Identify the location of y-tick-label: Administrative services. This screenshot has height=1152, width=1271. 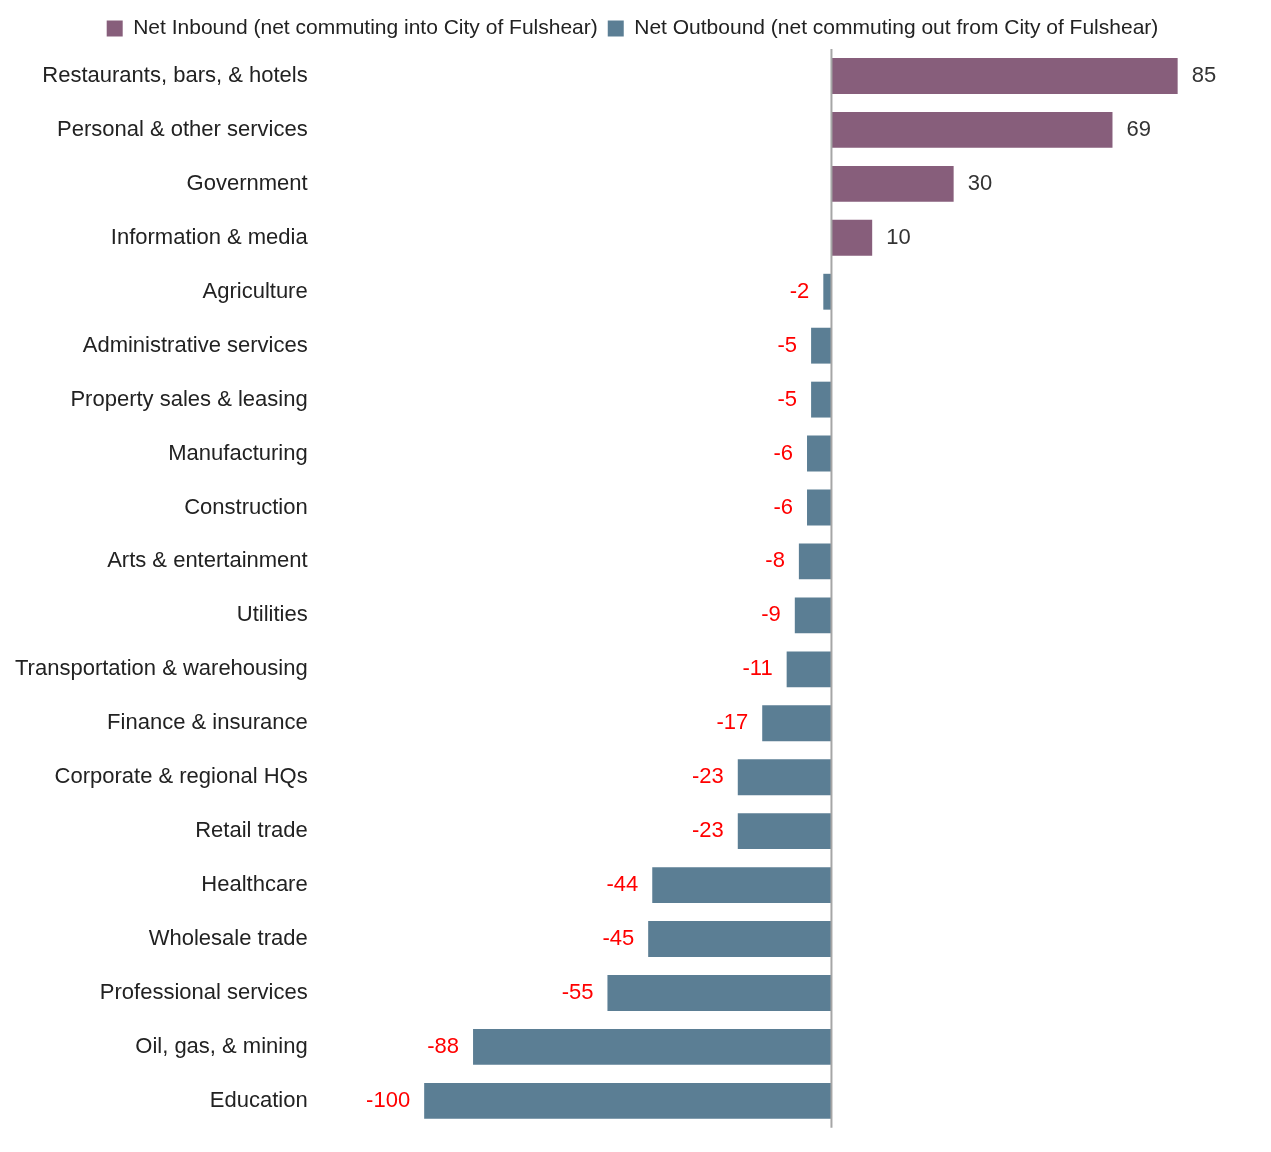
(195, 344).